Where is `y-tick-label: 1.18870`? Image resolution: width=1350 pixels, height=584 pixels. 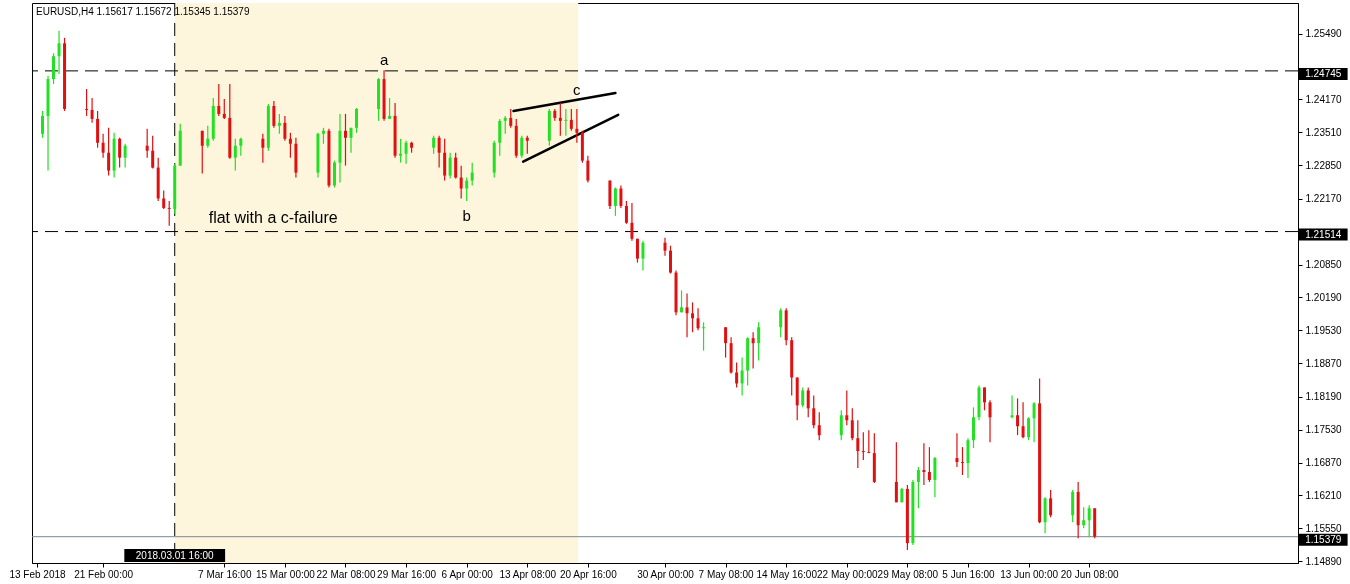
y-tick-label: 1.18870 is located at coordinates (1324, 363).